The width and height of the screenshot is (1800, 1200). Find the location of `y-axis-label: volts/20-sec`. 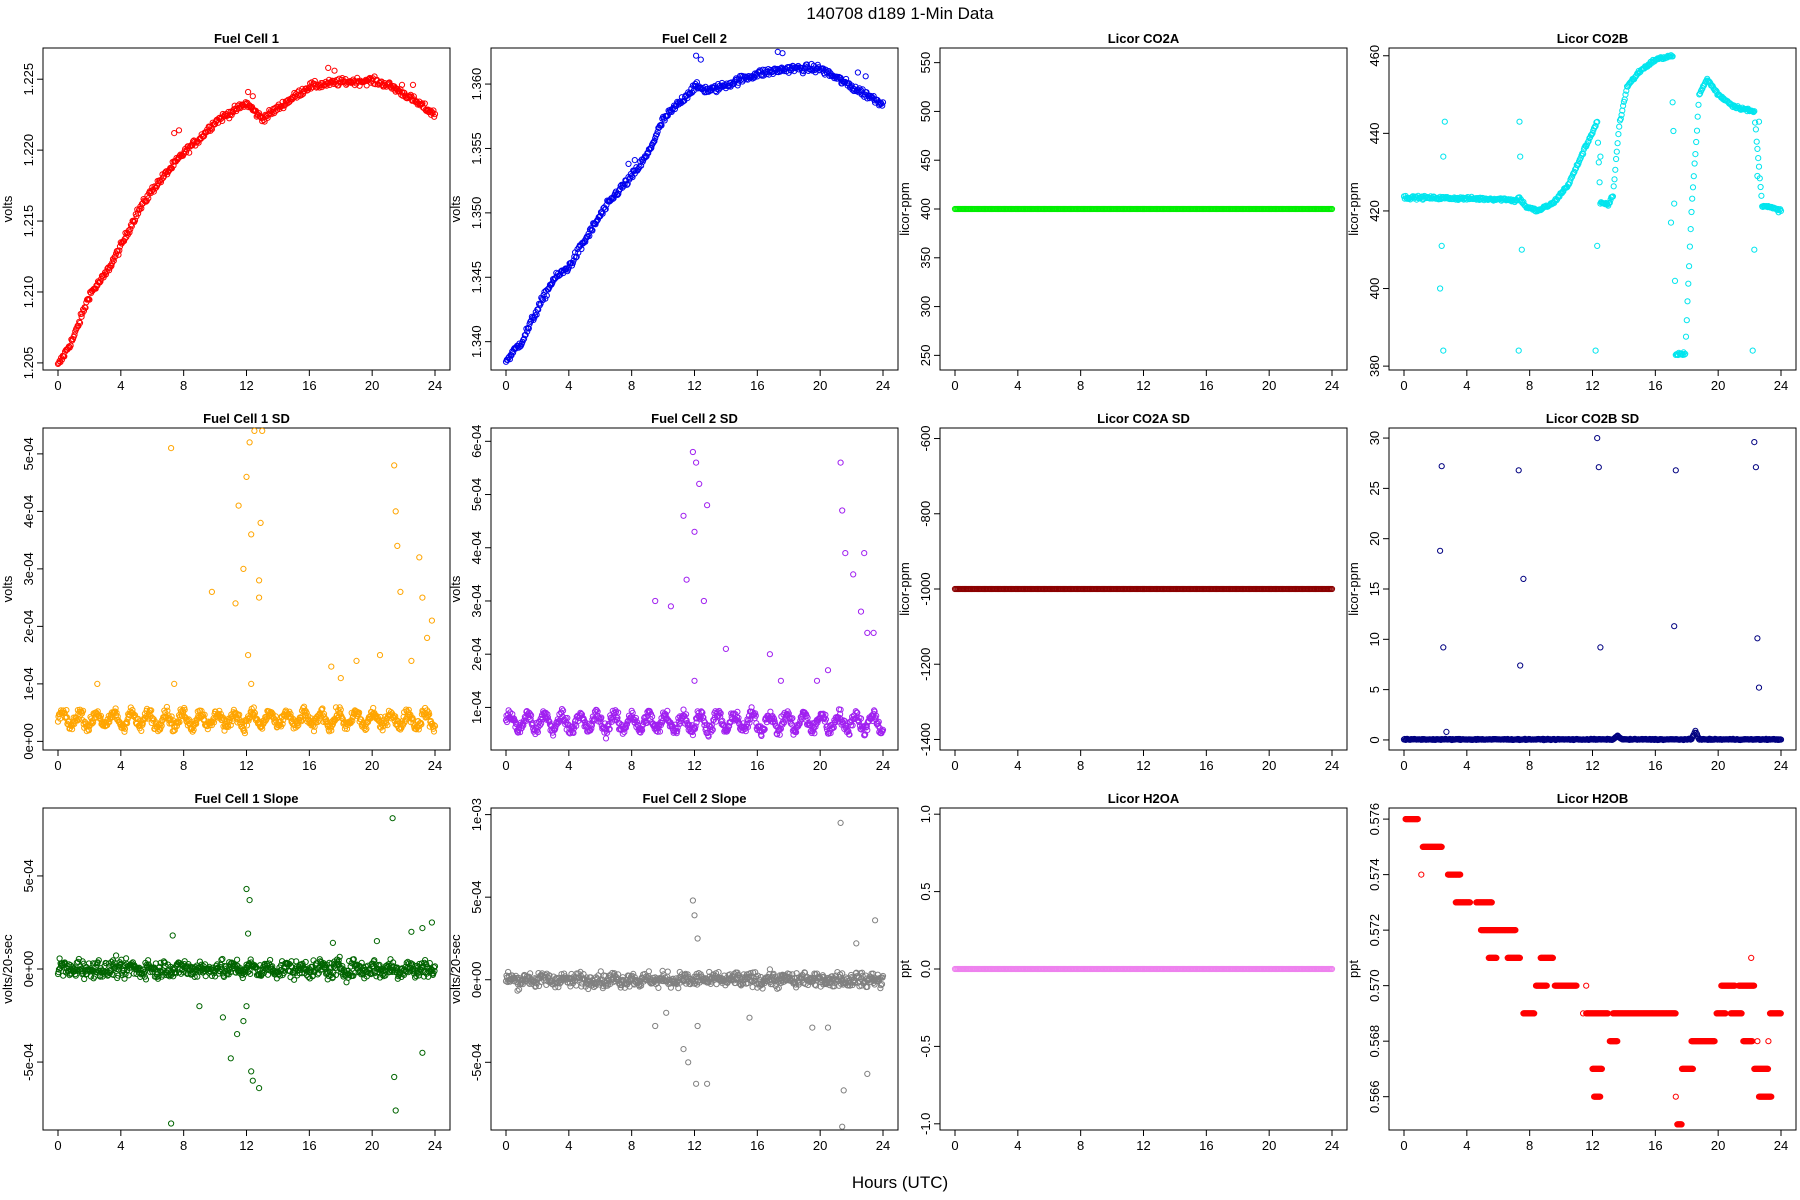

y-axis-label: volts/20-sec is located at coordinates (7, 969).